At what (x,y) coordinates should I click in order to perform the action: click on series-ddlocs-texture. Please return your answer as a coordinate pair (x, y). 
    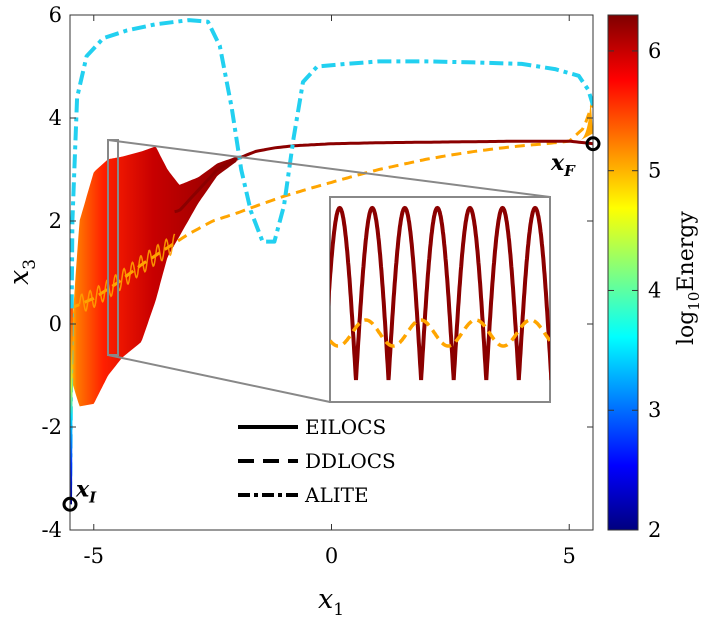
    Looking at the image, I should click on (127, 272).